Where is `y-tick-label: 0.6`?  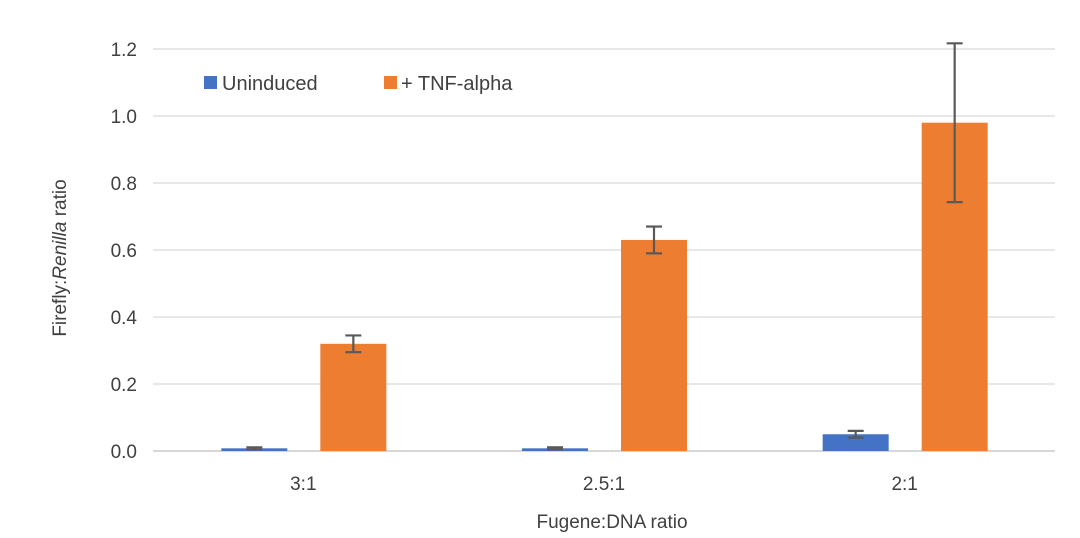
y-tick-label: 0.6 is located at coordinates (124, 251).